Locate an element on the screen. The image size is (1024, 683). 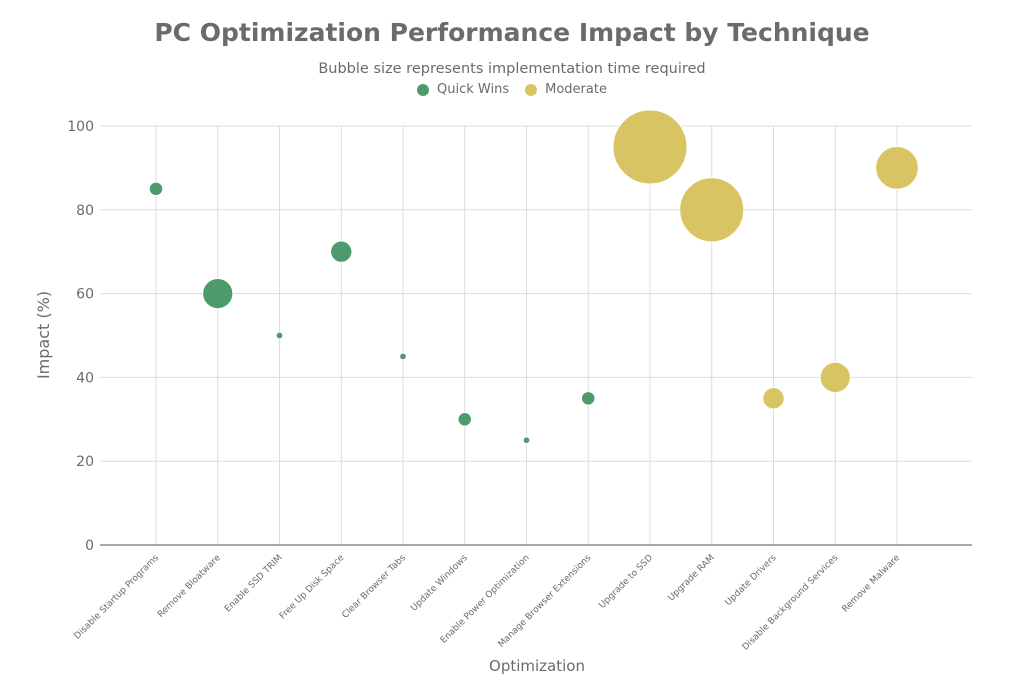
legend-marker-moderate is located at coordinates (531, 89).